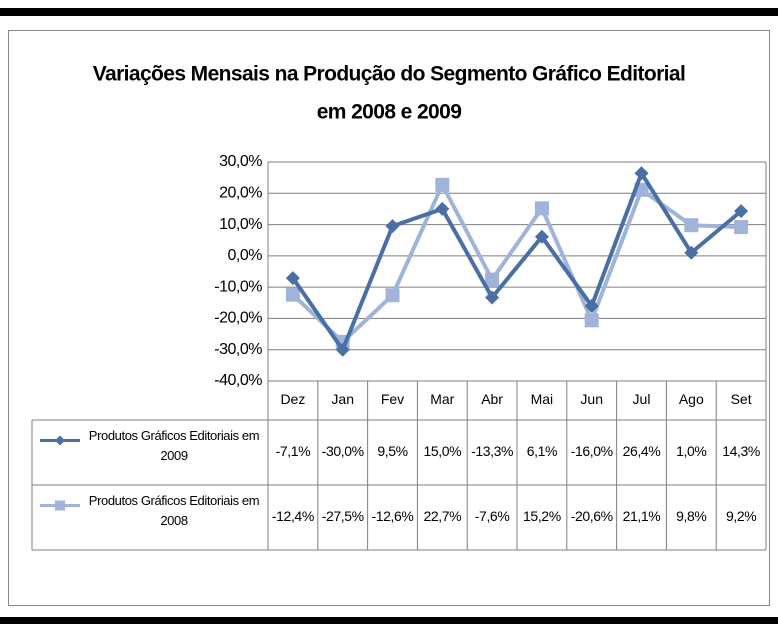  What do you see at coordinates (343, 516) in the screenshot?
I see `table-value: -27,5%` at bounding box center [343, 516].